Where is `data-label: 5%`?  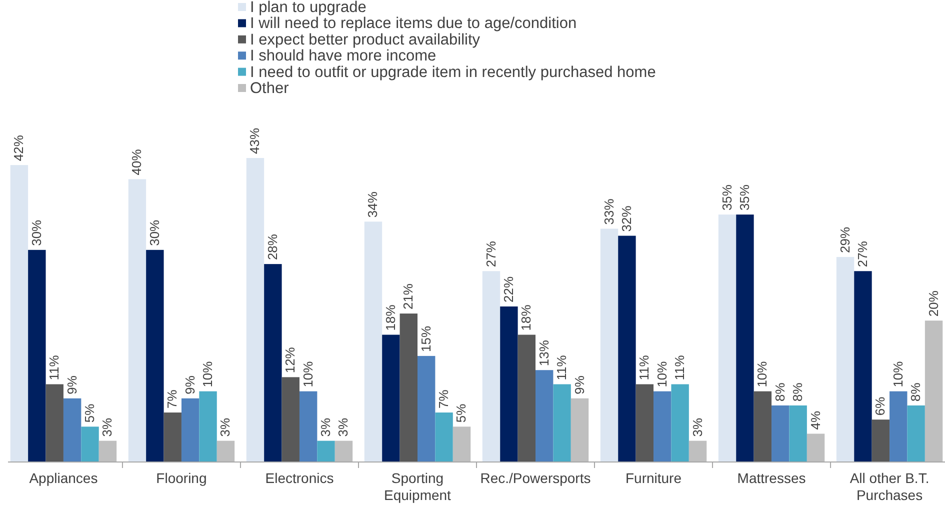
data-label: 5% is located at coordinates (90, 413).